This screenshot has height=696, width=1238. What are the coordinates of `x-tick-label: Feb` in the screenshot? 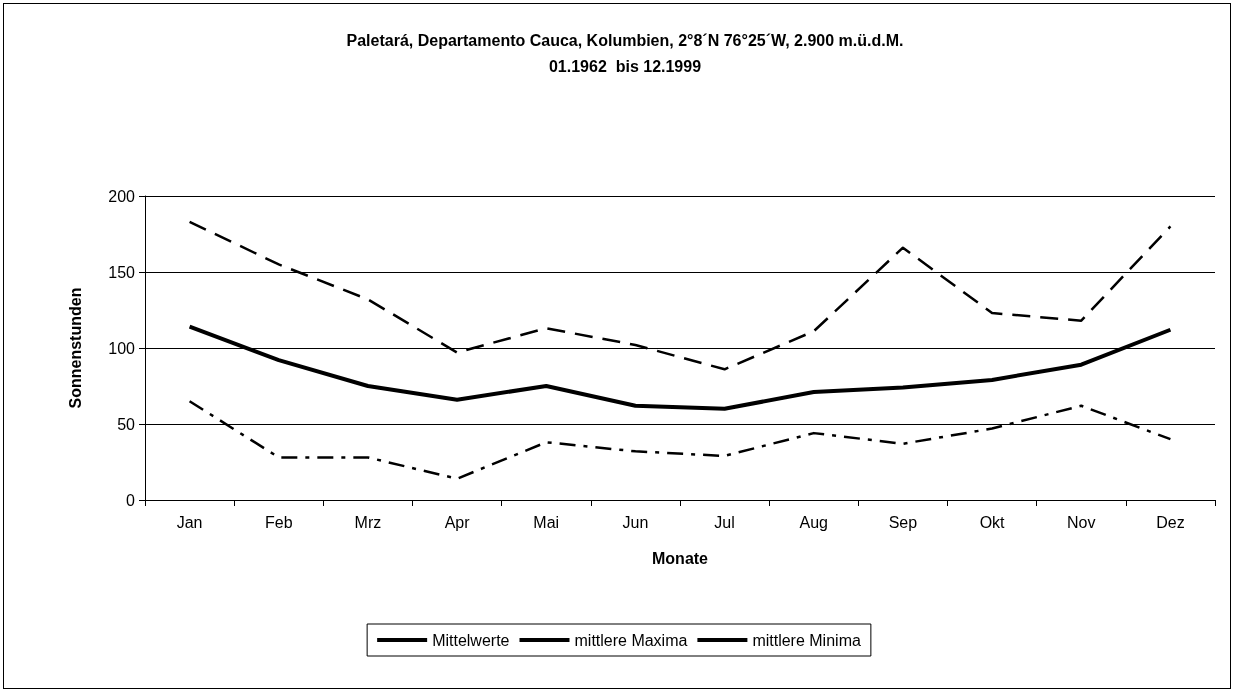 It's located at (278, 522).